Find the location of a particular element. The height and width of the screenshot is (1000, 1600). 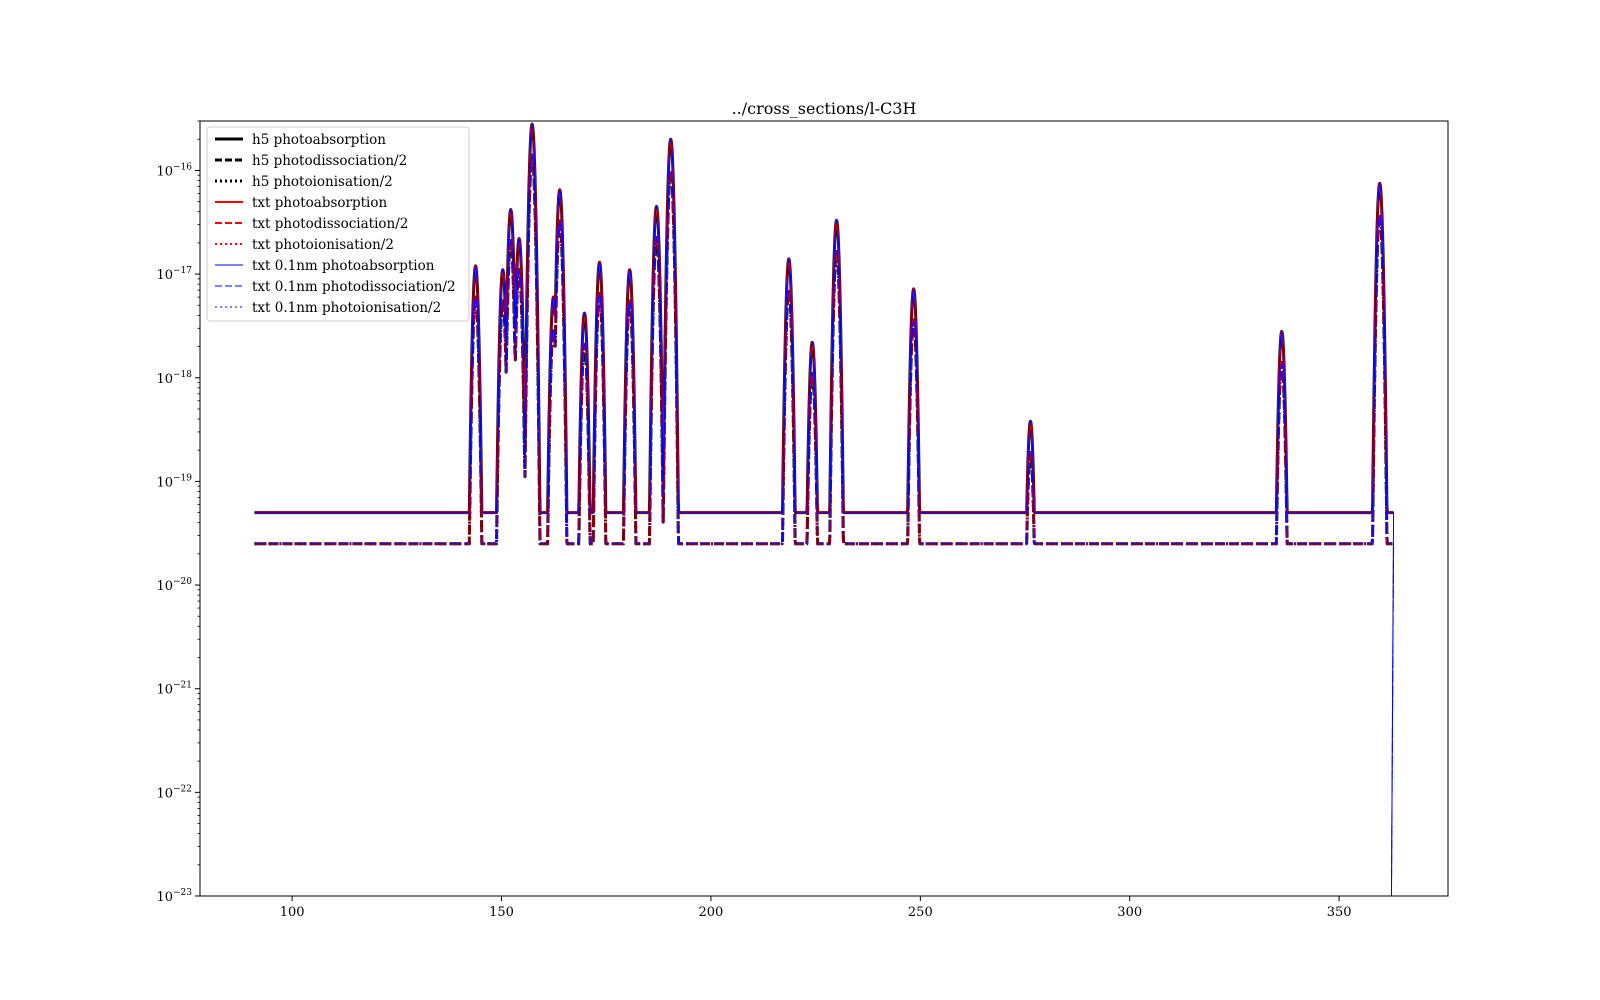

legend-label: h5 photodissociation/2 is located at coordinates (329, 161).